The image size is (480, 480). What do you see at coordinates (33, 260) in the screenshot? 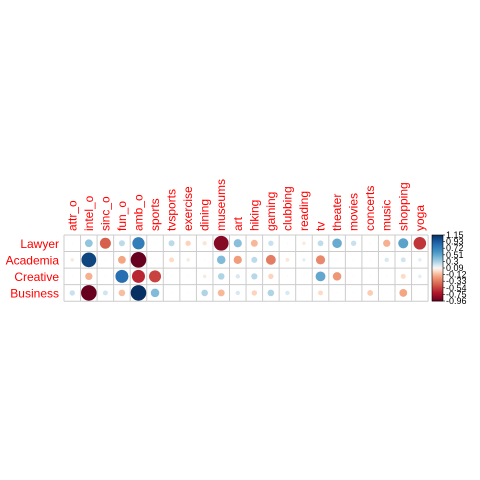
I see `row-label: Academia` at bounding box center [33, 260].